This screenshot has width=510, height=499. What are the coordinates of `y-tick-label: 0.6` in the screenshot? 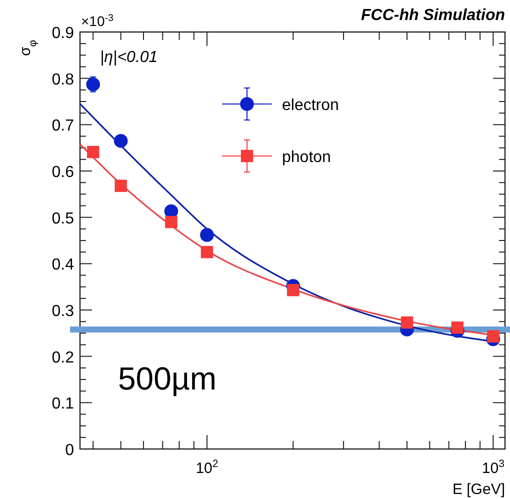 It's located at (63, 172).